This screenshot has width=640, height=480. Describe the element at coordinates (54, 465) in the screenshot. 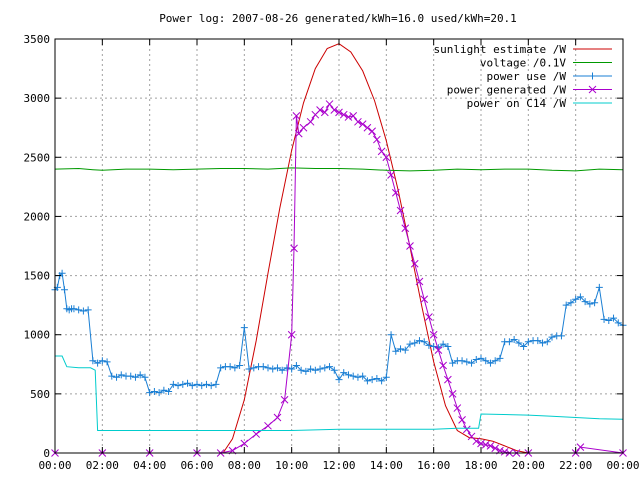

I see `x-tick-label: 00:00` at that location.